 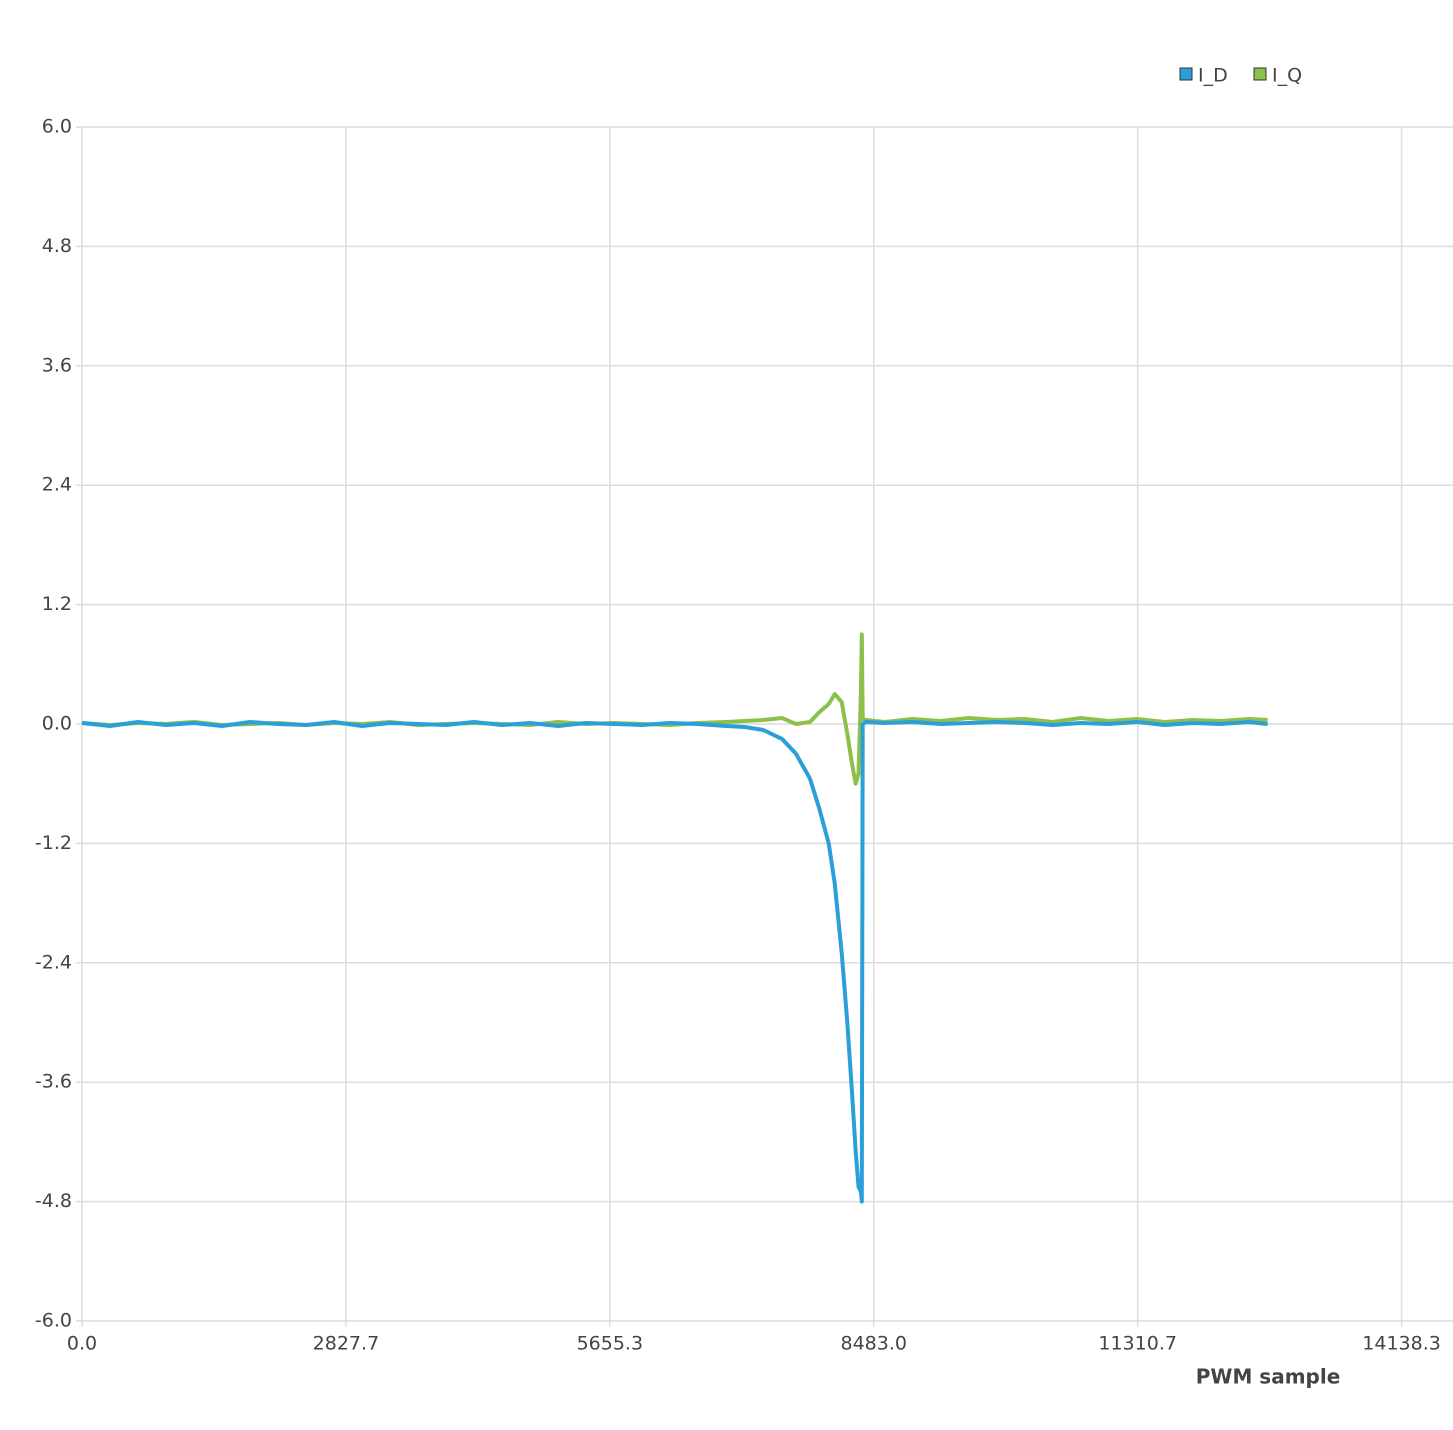 What do you see at coordinates (82, 1344) in the screenshot?
I see `x-tick-label: 0.0` at bounding box center [82, 1344].